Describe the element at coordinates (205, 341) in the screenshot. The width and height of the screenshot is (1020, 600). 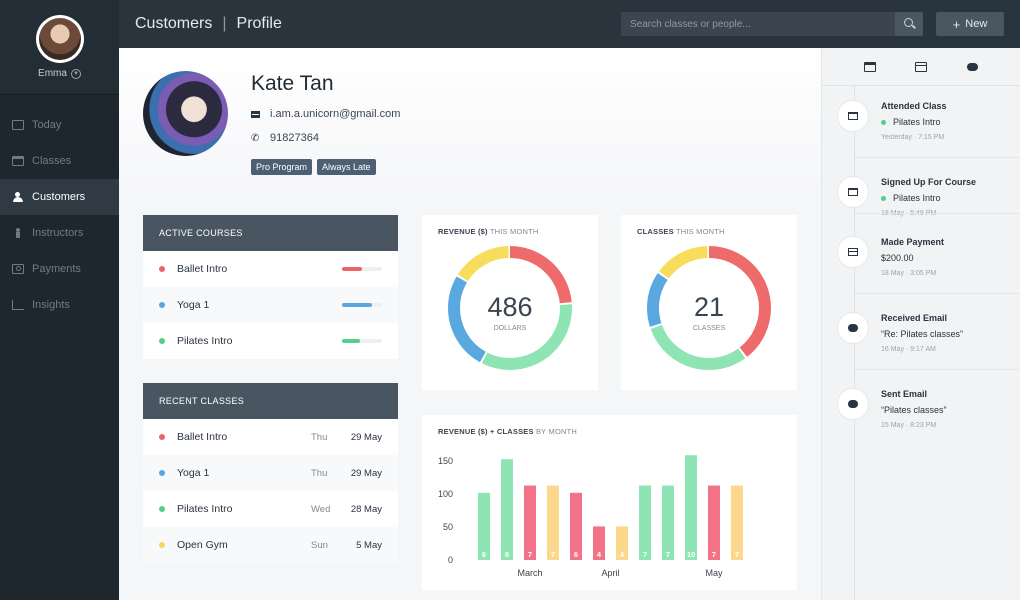
I see `course-name: Pilates Intro` at that location.